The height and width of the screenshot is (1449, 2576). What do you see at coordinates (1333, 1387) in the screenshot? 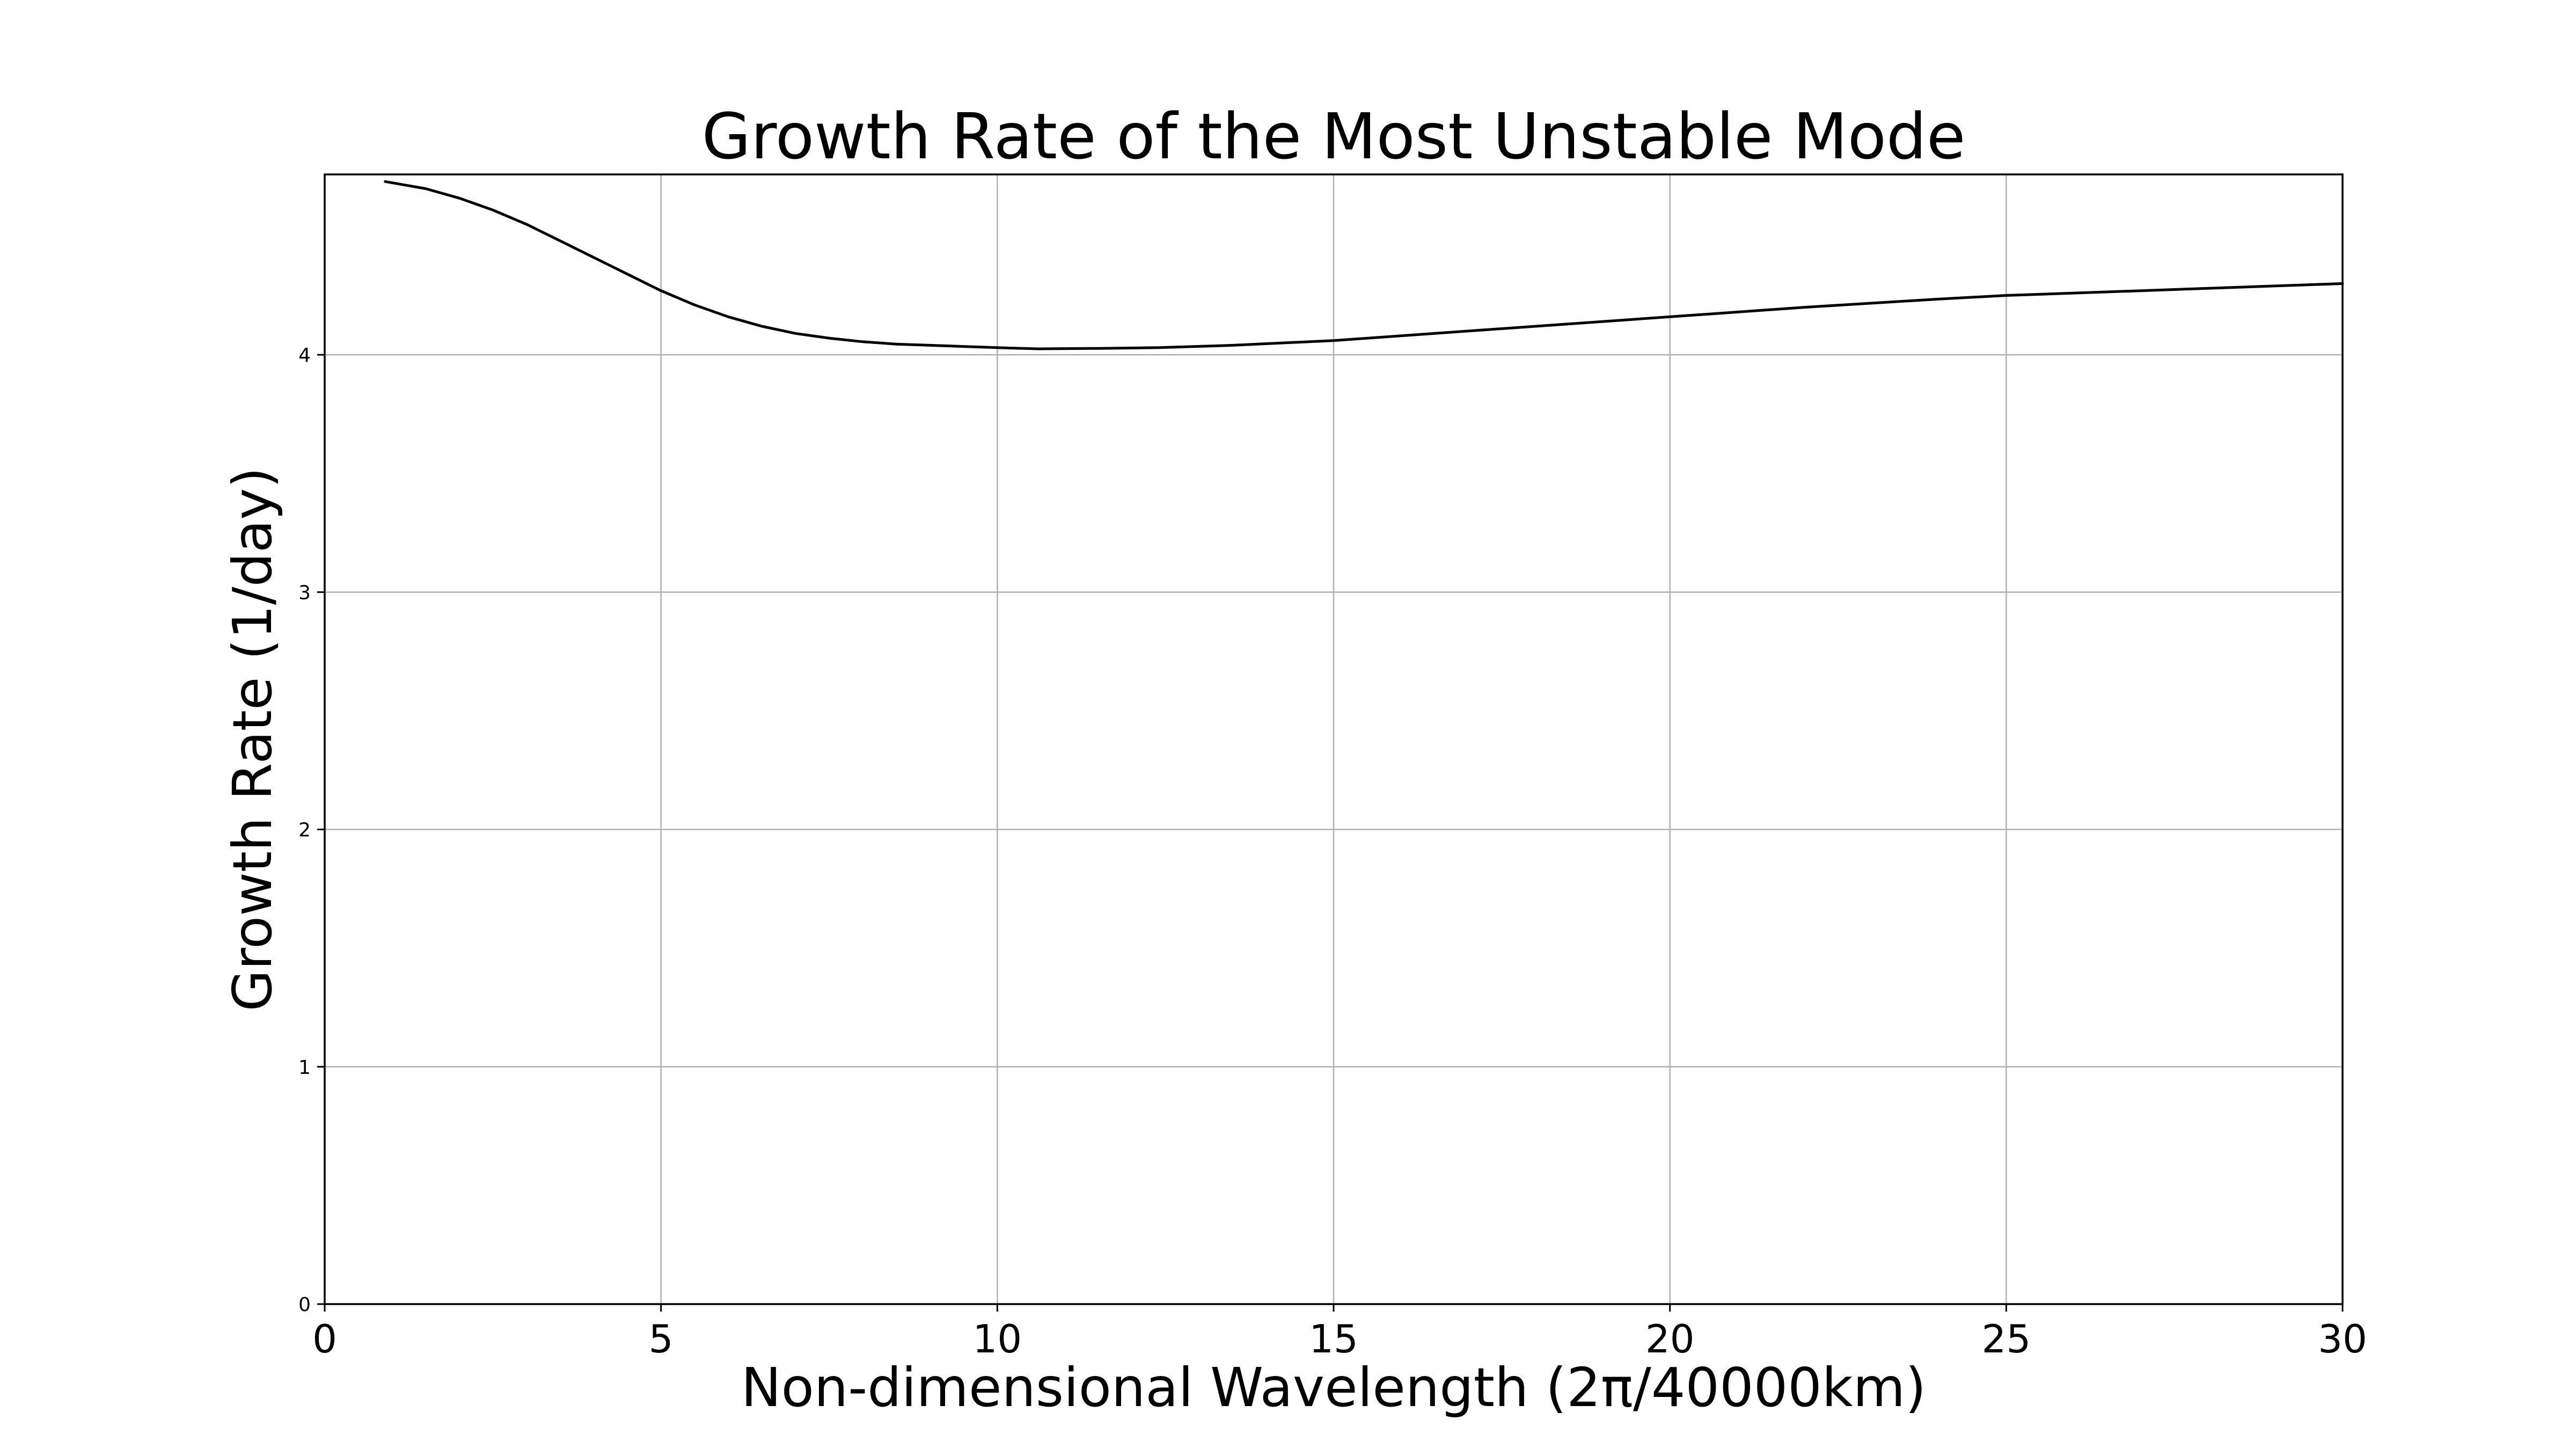
I see `x-axis-label: Non-dimensional Wavelength (2π/40000km)` at bounding box center [1333, 1387].